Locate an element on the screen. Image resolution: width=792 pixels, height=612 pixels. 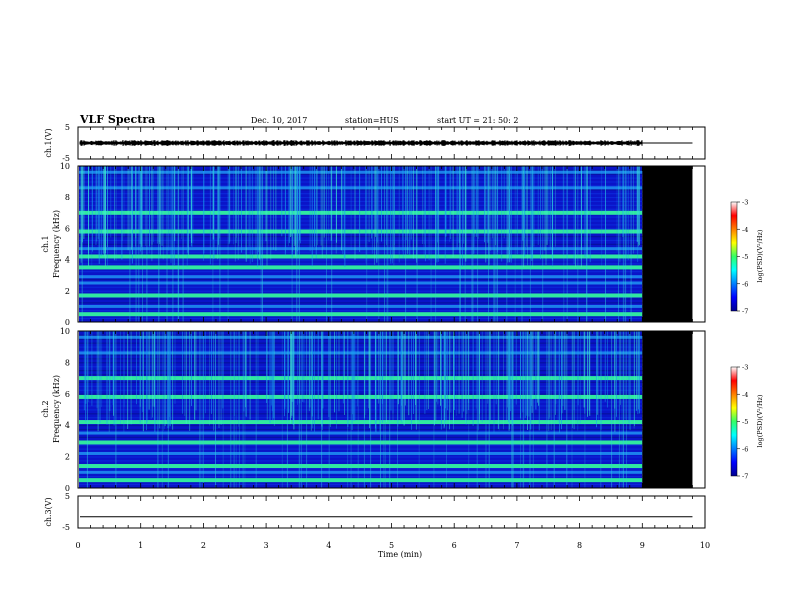
ch2-spectrogram-ylabel-freq: Frequency (kHz) is located at coordinates (56, 409).